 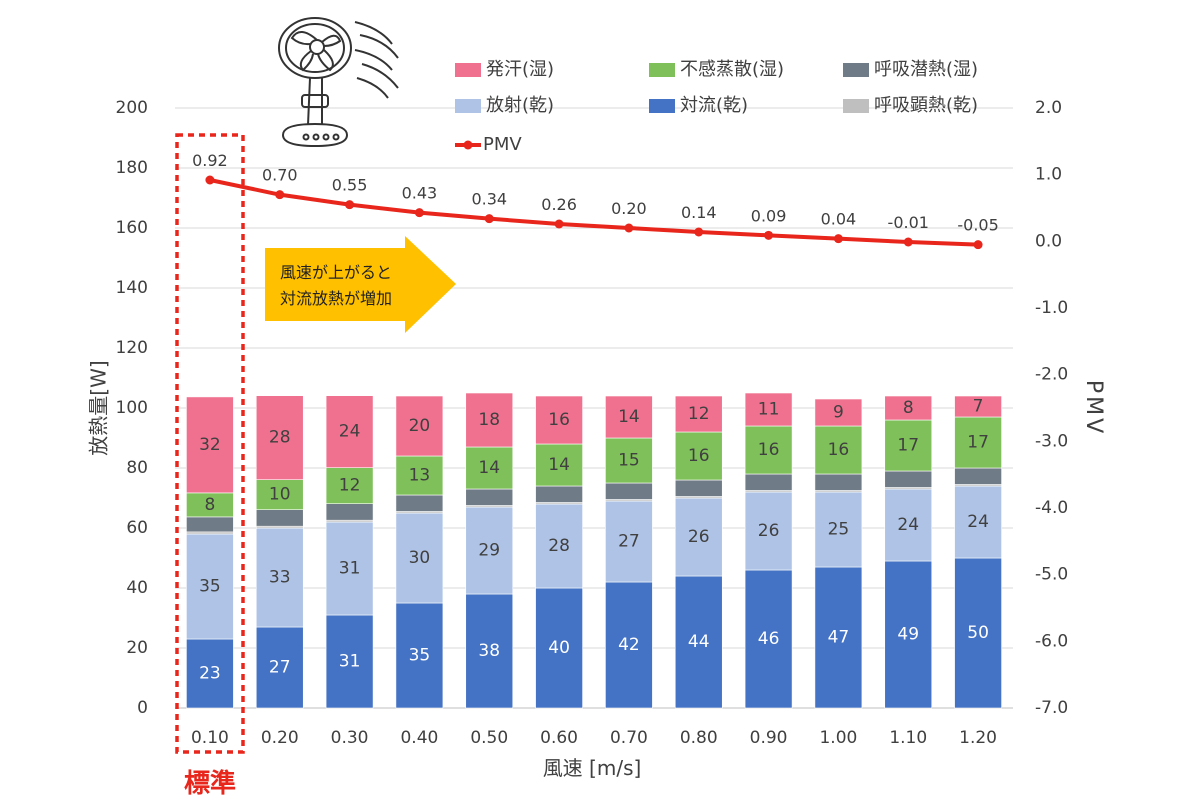 What do you see at coordinates (559, 648) in the screenshot?
I see `bar-data-label: 40` at bounding box center [559, 648].